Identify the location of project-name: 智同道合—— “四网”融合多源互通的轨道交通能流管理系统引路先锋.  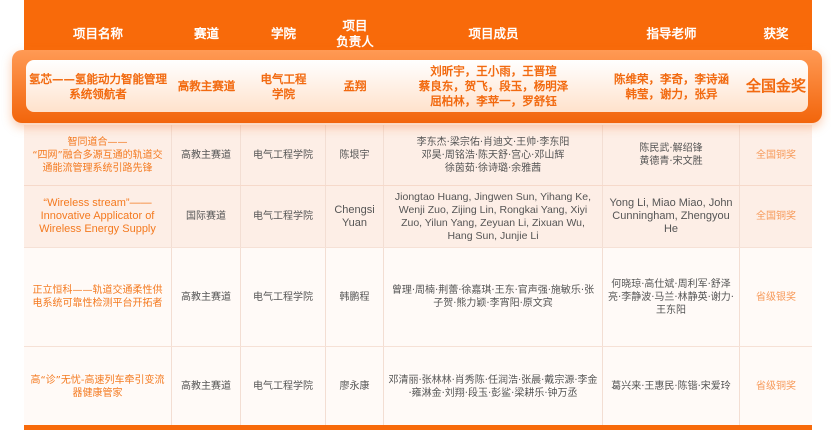
(98, 155).